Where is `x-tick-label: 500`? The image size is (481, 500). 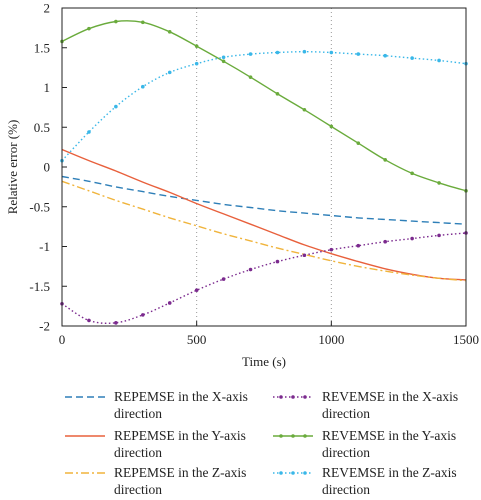
x-tick-label: 500 is located at coordinates (197, 339).